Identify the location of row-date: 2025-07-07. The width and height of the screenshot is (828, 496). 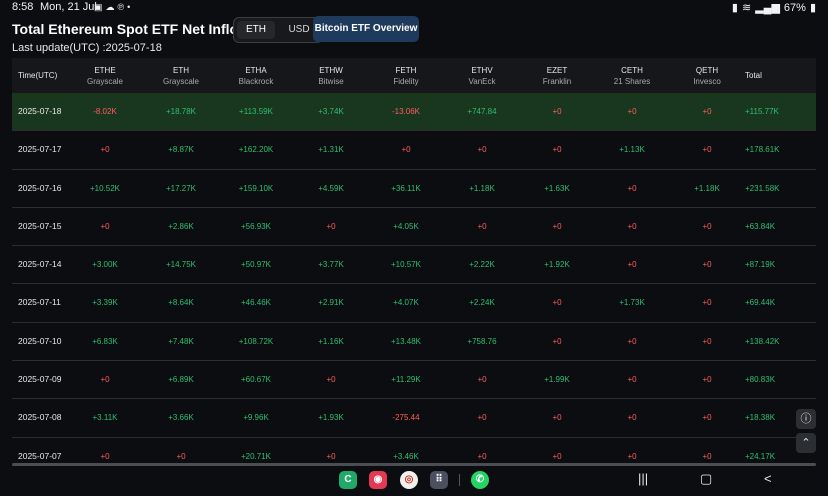
(40, 455).